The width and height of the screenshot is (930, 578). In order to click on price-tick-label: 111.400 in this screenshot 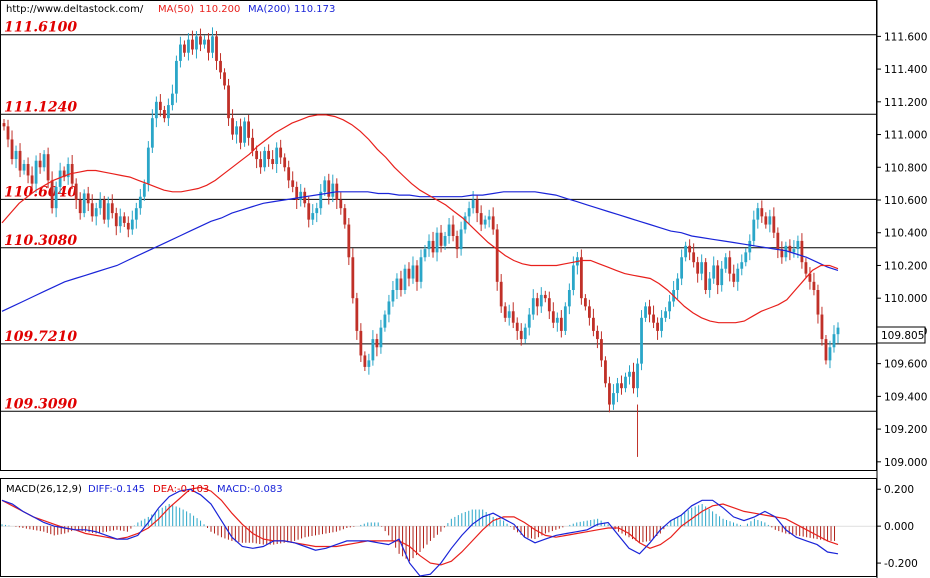, I will do `click(905, 70)`.